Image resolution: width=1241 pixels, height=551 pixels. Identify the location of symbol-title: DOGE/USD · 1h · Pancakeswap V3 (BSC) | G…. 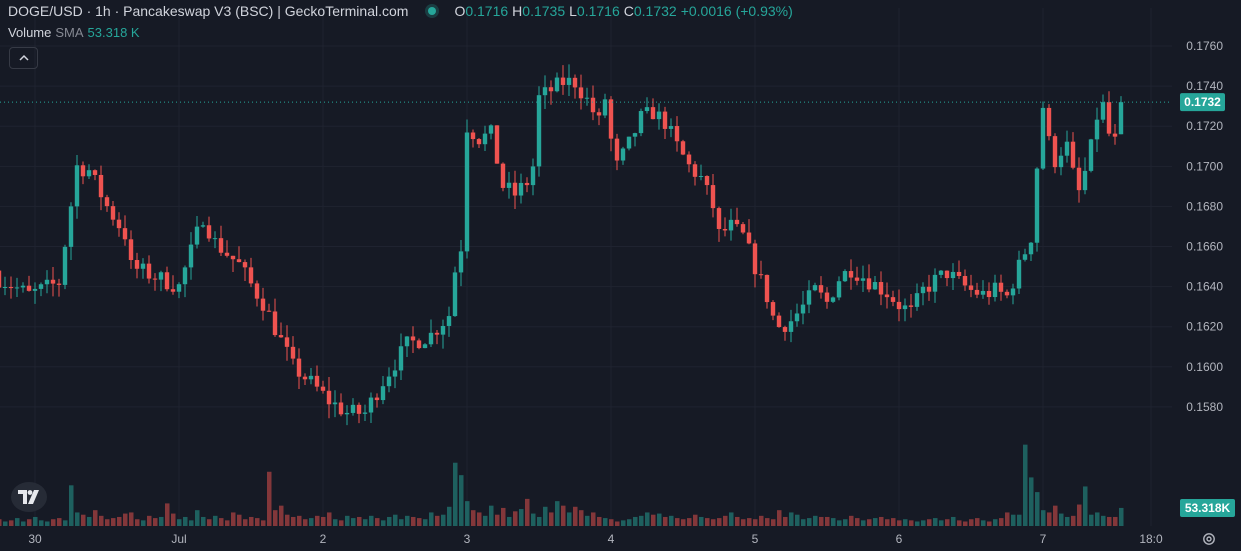
(208, 11).